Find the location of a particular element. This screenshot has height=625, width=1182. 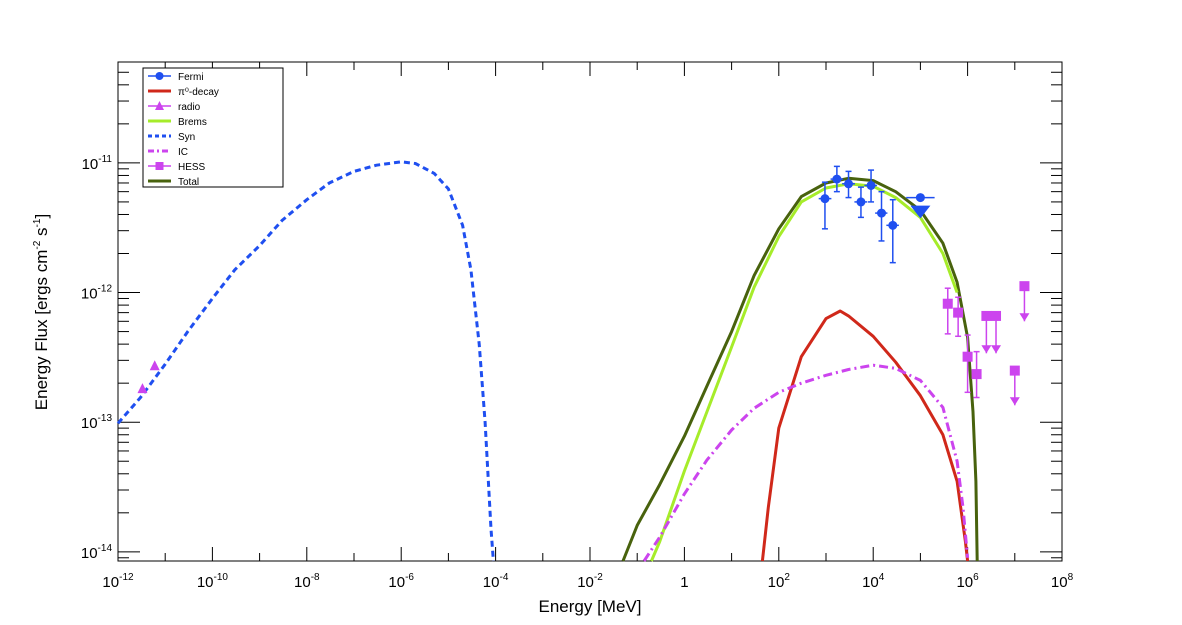

x-tick-label: 10⁸ is located at coordinates (1062, 581).